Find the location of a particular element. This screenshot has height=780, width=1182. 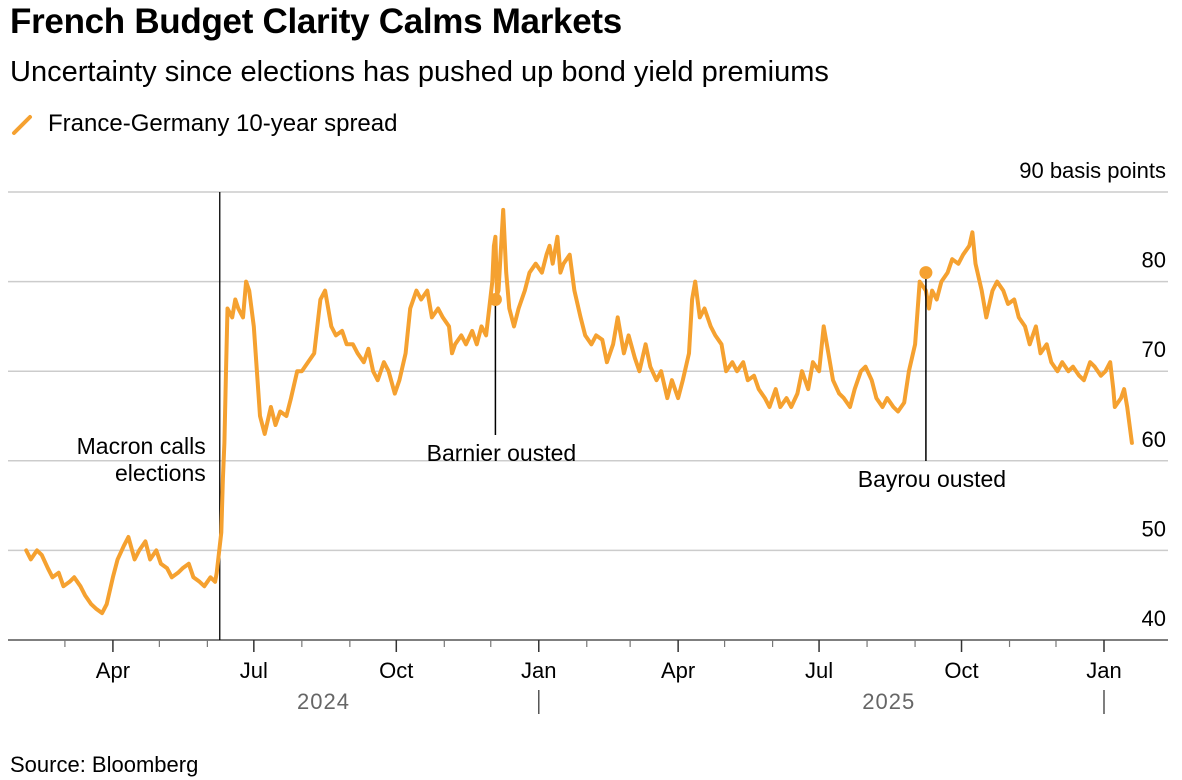

annotation-label: Macron calls elections is located at coordinates (141, 459).